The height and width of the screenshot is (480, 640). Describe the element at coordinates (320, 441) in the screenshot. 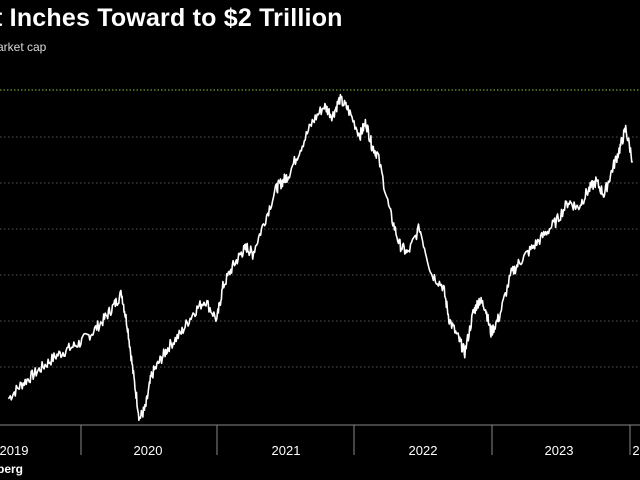

I see `x-axis: 2019 2020 2021 2022 2023 2` at that location.